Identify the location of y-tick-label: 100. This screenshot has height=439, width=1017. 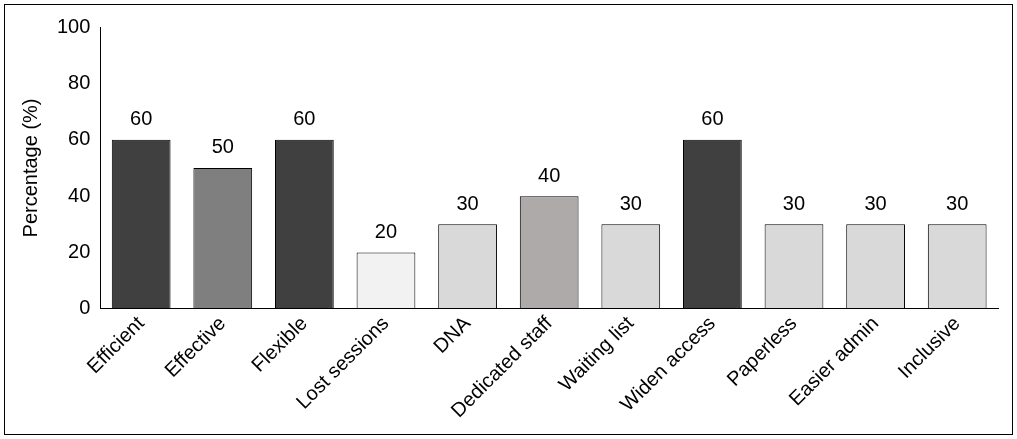
(73, 25).